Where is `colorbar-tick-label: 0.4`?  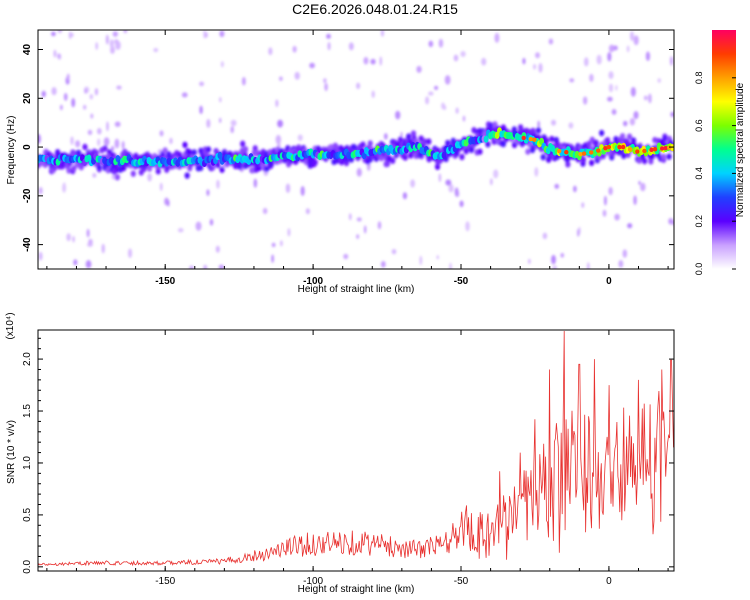
colorbar-tick-label: 0.4 is located at coordinates (699, 173).